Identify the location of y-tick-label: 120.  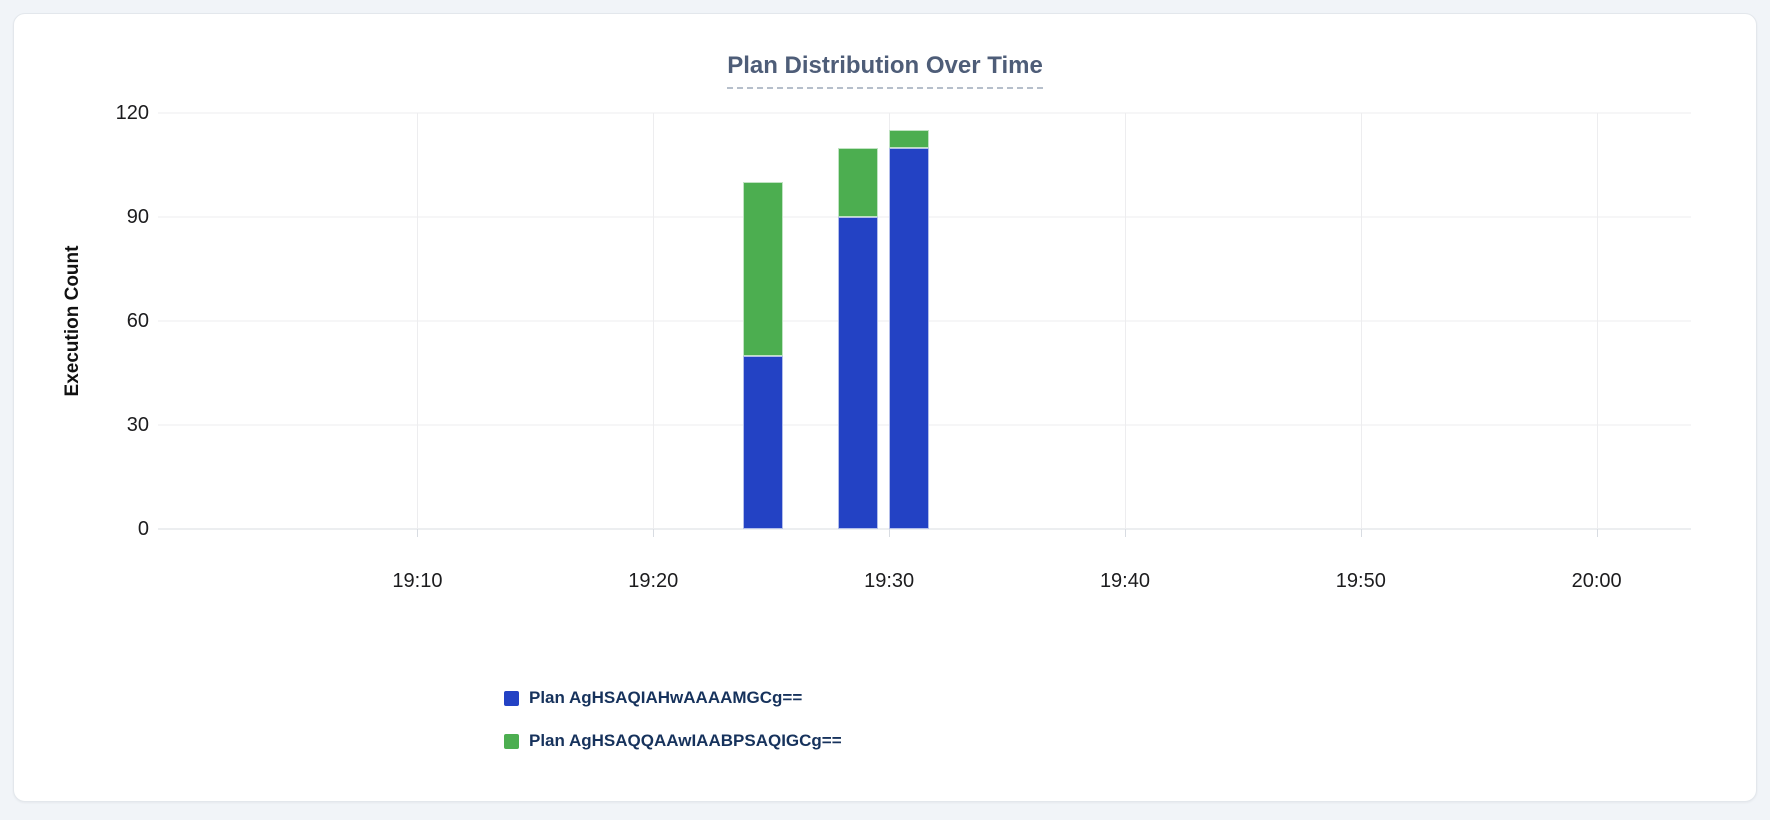
(132, 113).